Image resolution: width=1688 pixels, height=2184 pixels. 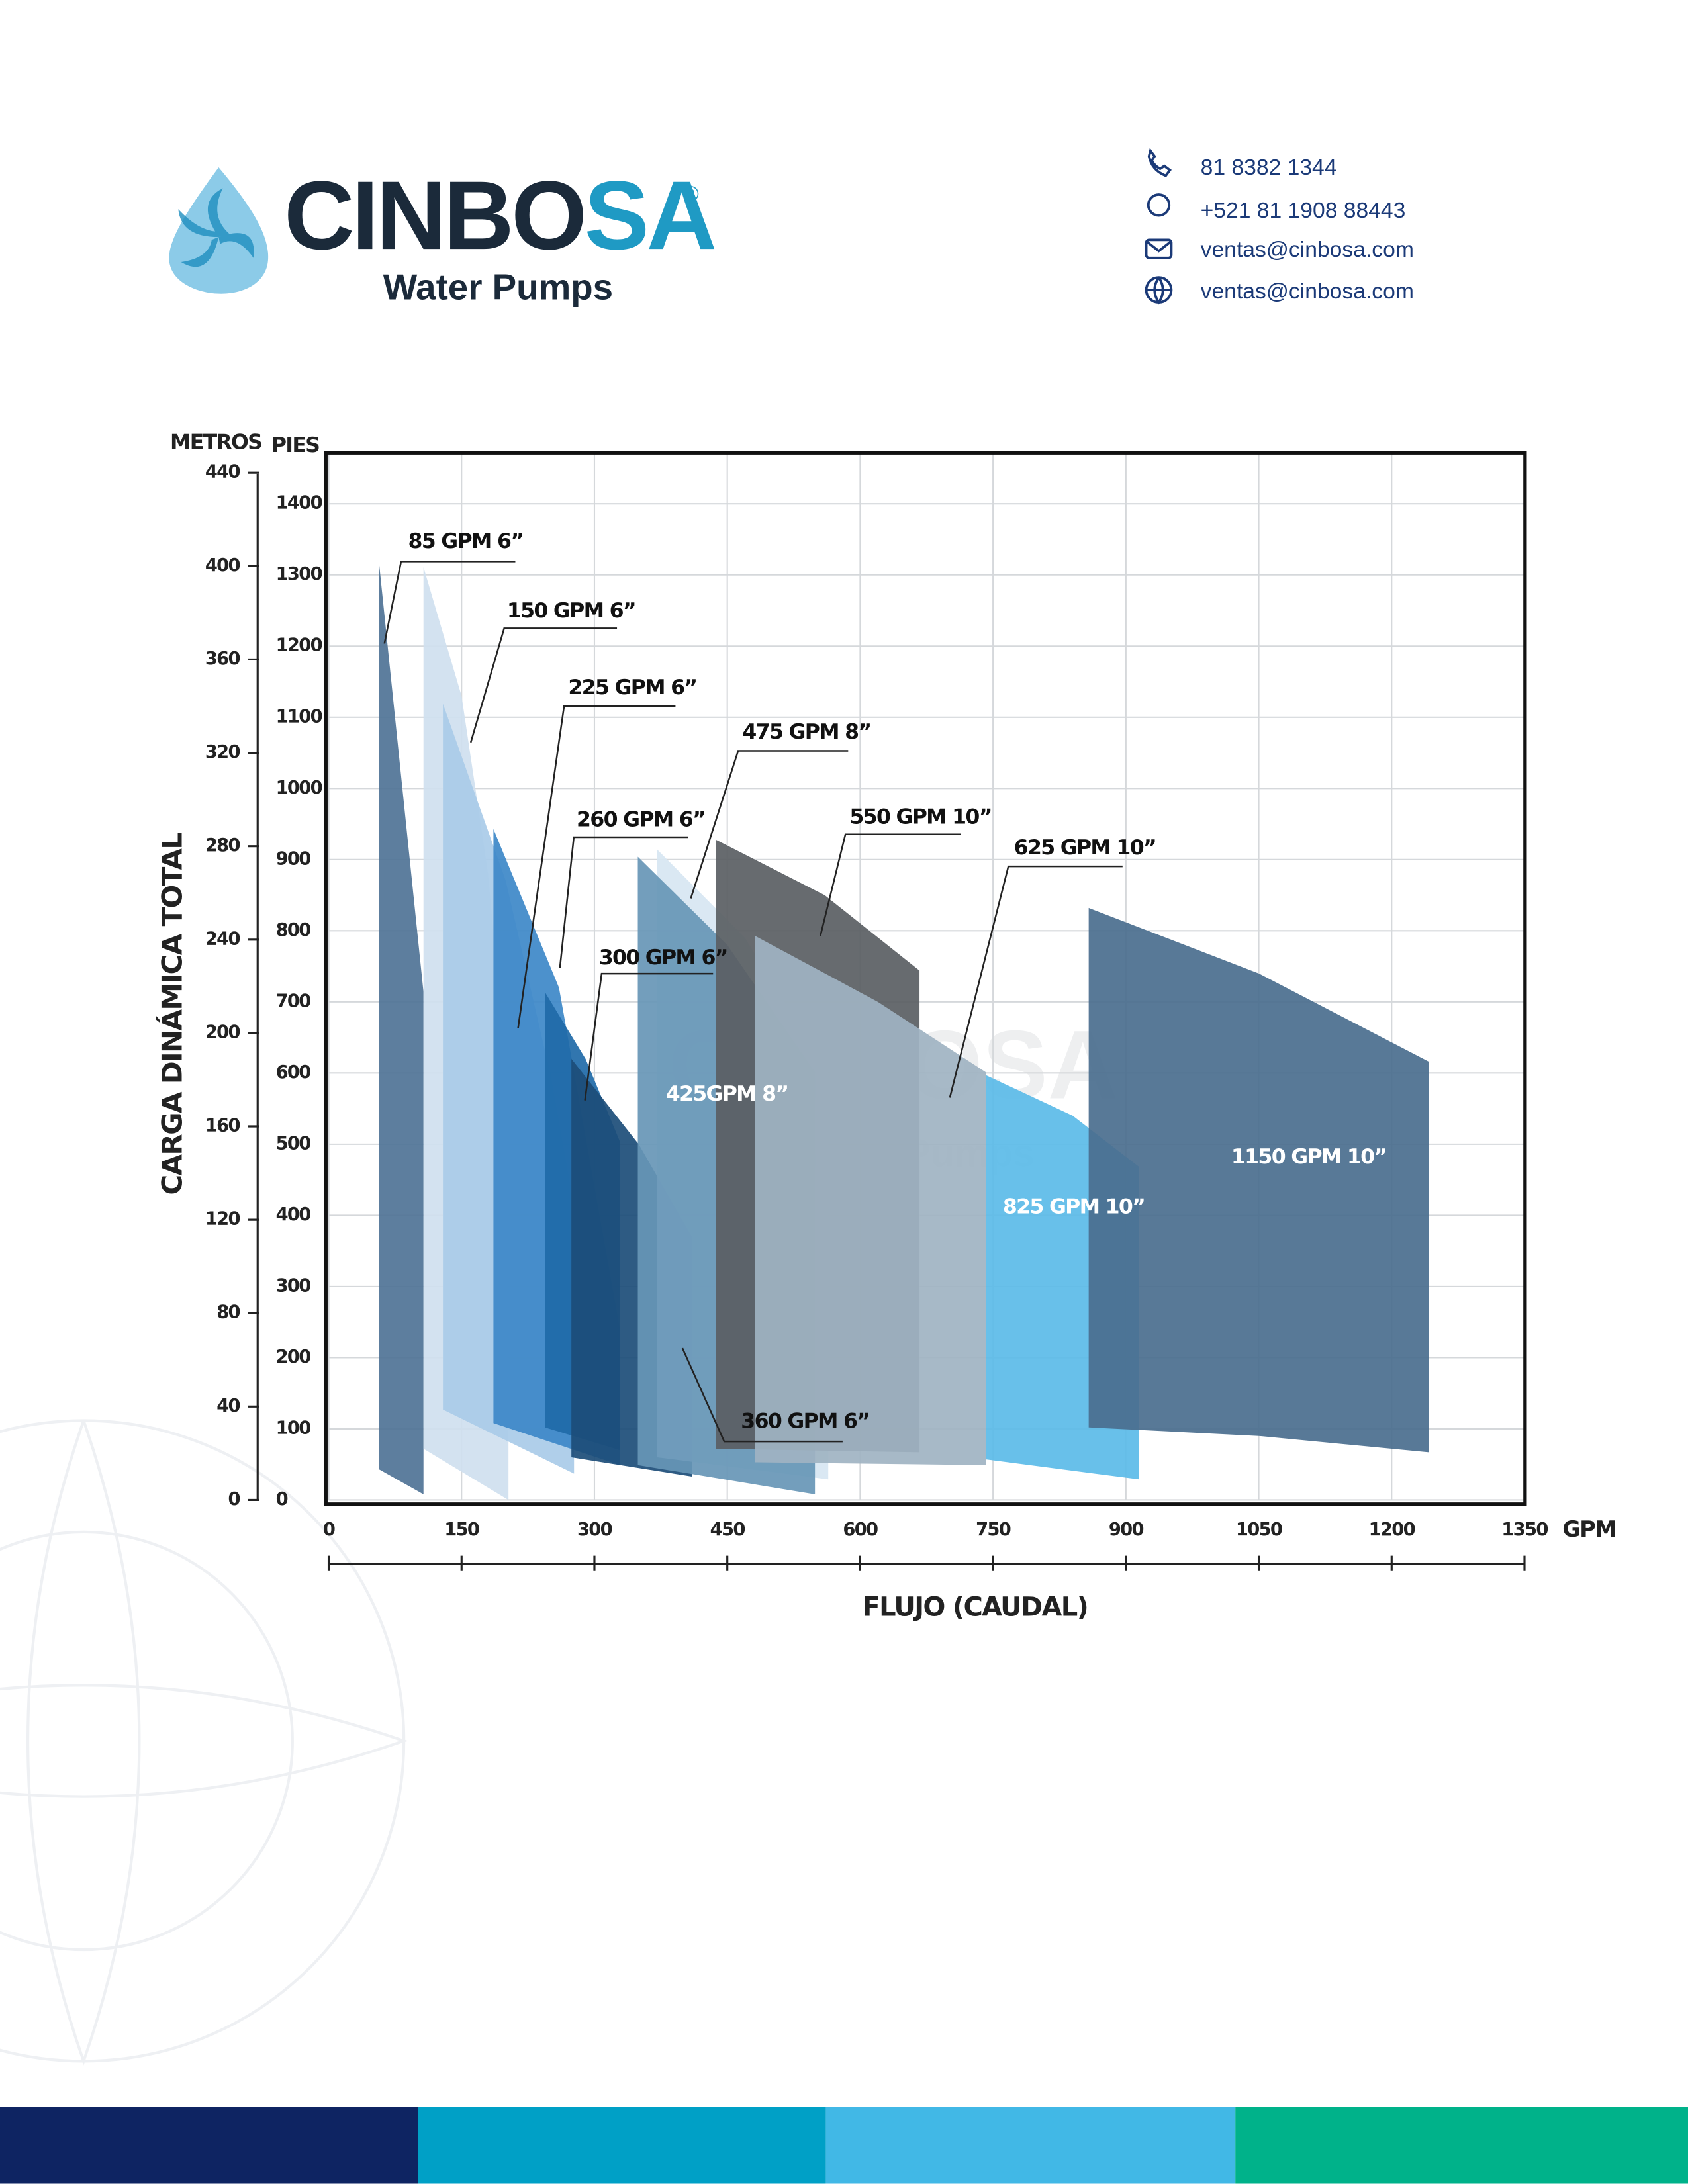 What do you see at coordinates (1126, 1530) in the screenshot?
I see `x-tick-label: 900` at bounding box center [1126, 1530].